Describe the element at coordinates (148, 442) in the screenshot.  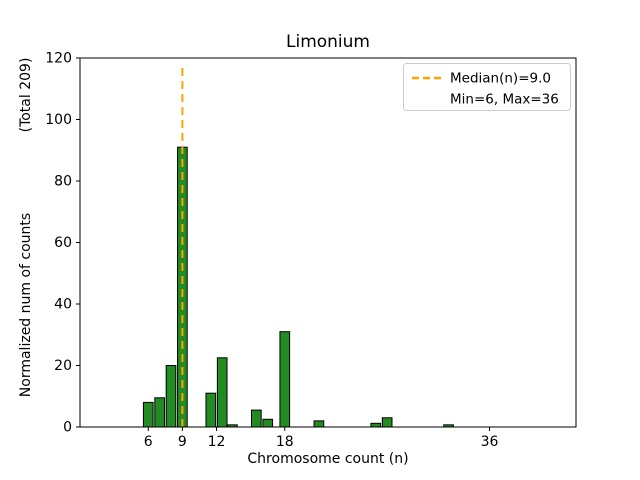
I see `x-tick-label-6: 6` at that location.